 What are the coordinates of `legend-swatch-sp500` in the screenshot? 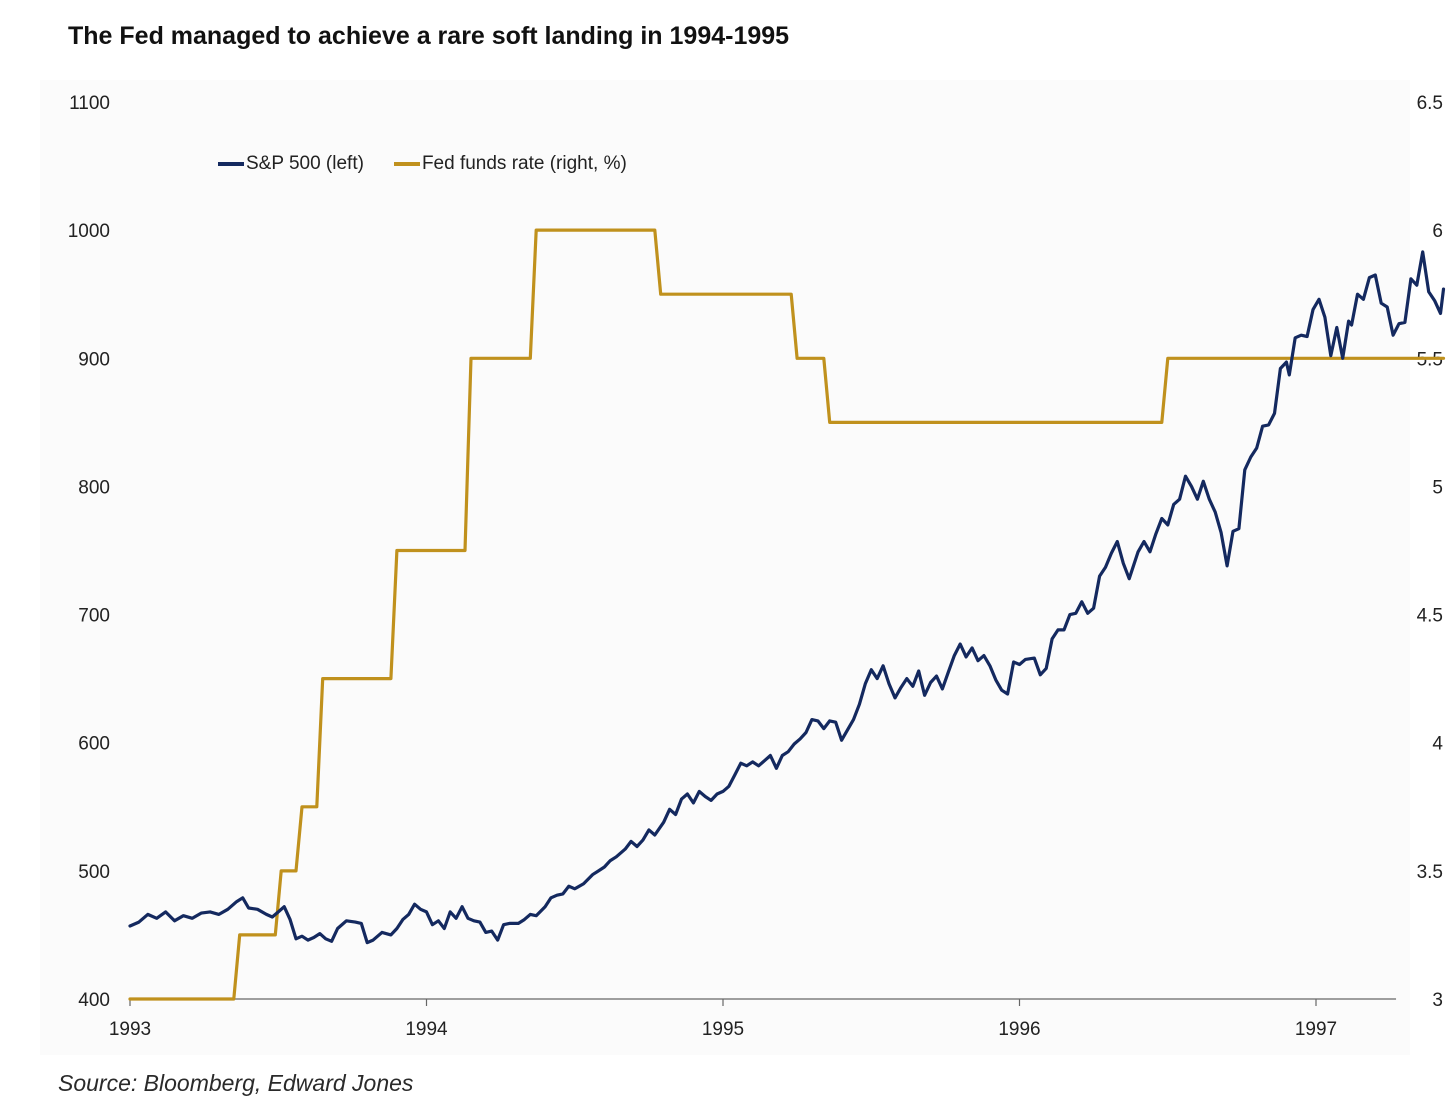 It's located at (231, 164).